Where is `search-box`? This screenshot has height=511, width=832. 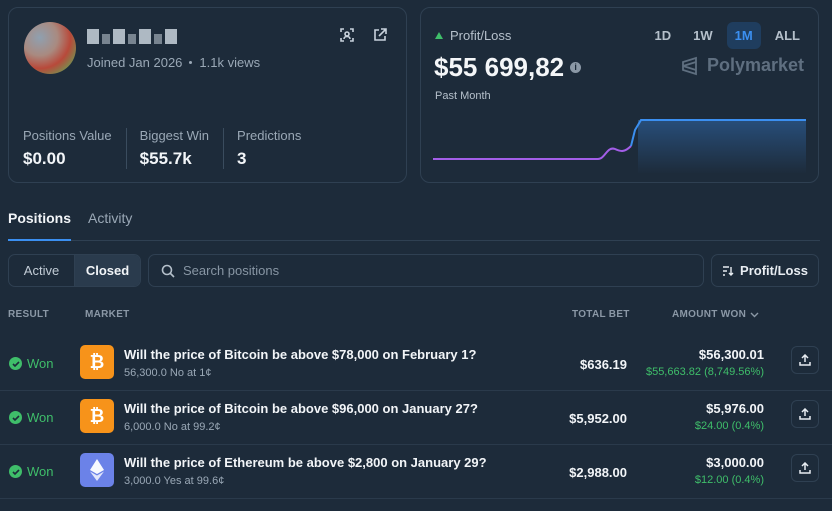 search-box is located at coordinates (426, 270).